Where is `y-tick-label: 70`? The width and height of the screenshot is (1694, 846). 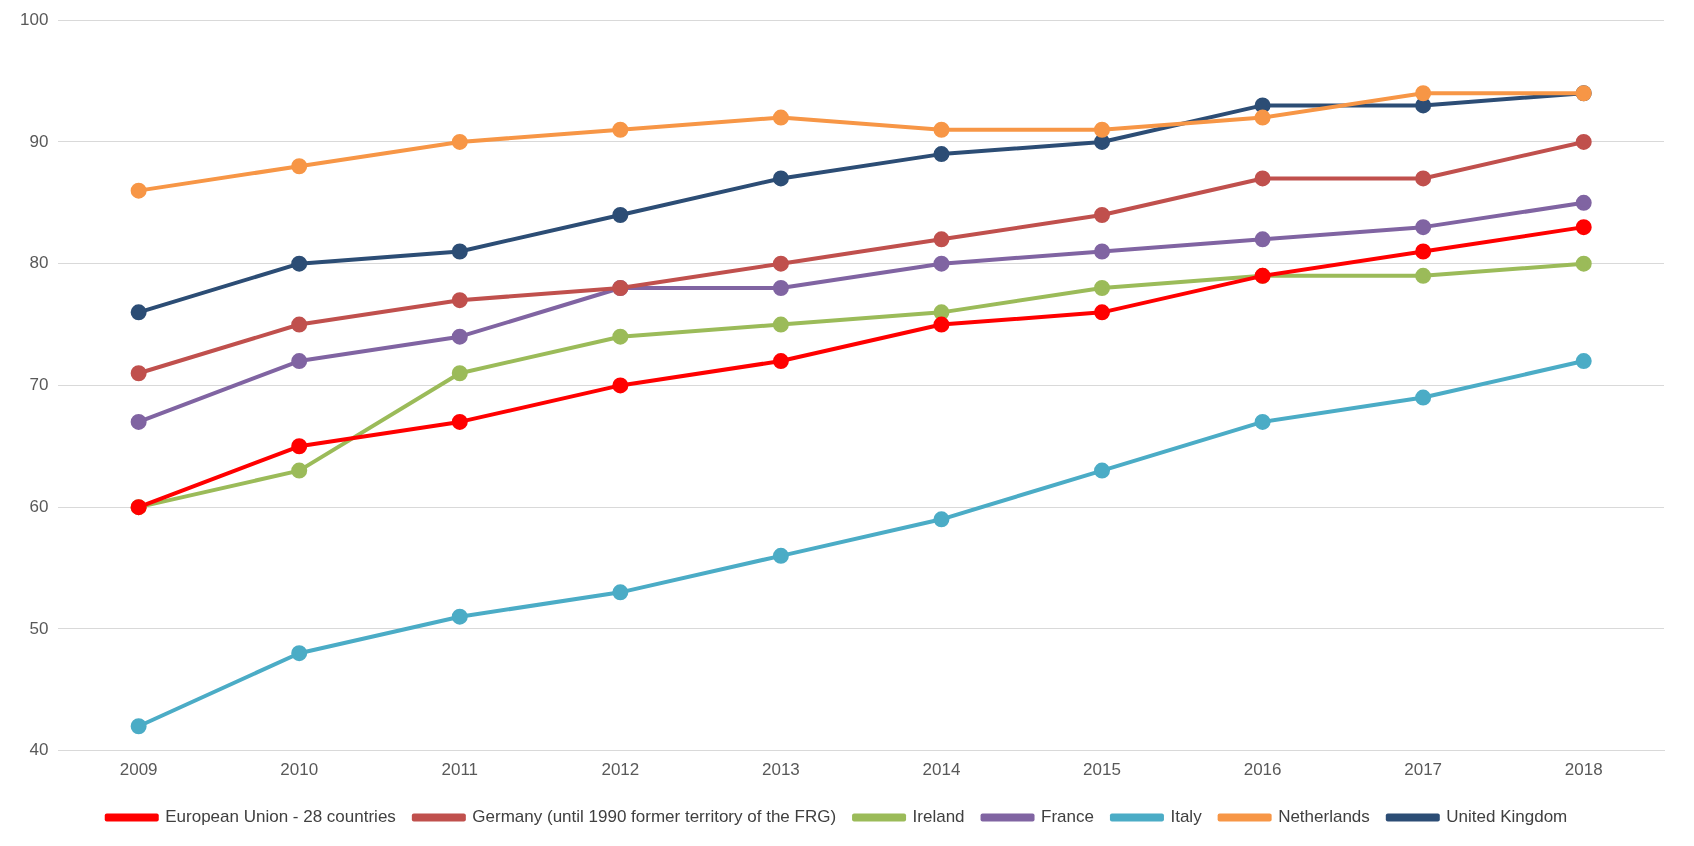
y-tick-label: 70 is located at coordinates (39, 385).